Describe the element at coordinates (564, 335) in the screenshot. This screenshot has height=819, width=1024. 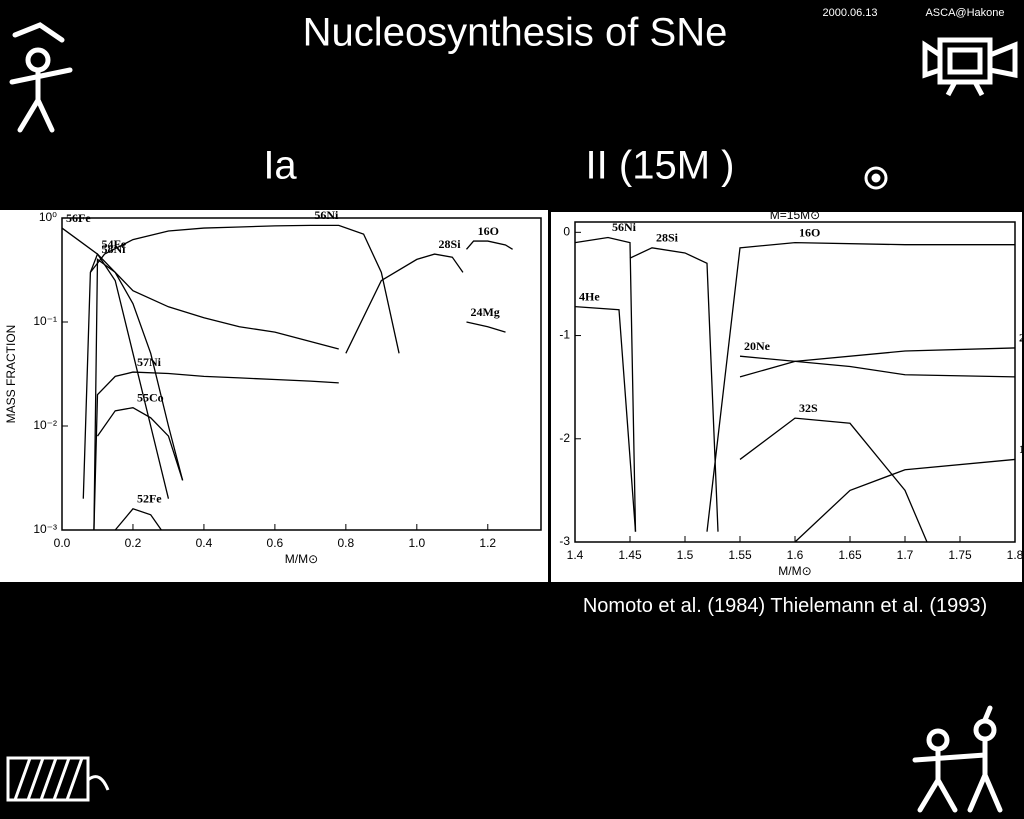
I see `y-tick-label: -1` at that location.